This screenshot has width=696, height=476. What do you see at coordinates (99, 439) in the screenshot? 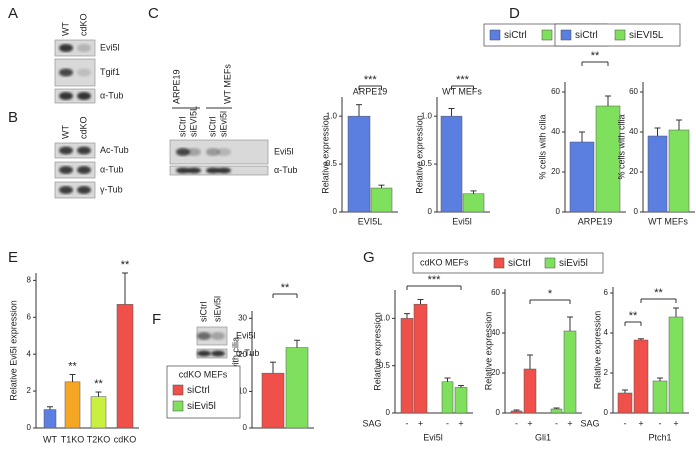
I see `x-tick-label: T2KO` at bounding box center [99, 439].